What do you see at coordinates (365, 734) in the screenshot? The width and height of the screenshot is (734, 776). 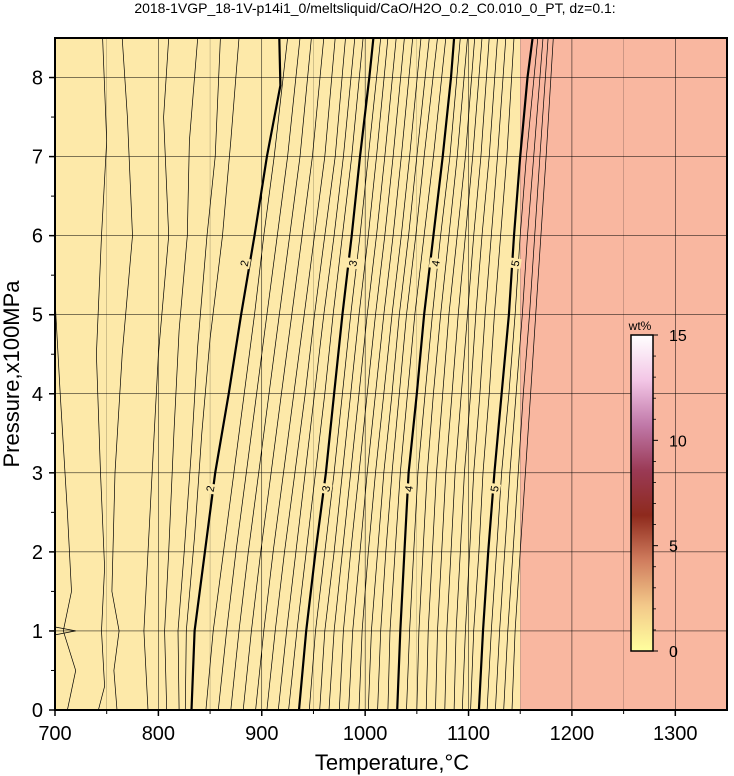 I see `x-tick-label: 1000` at bounding box center [365, 734].